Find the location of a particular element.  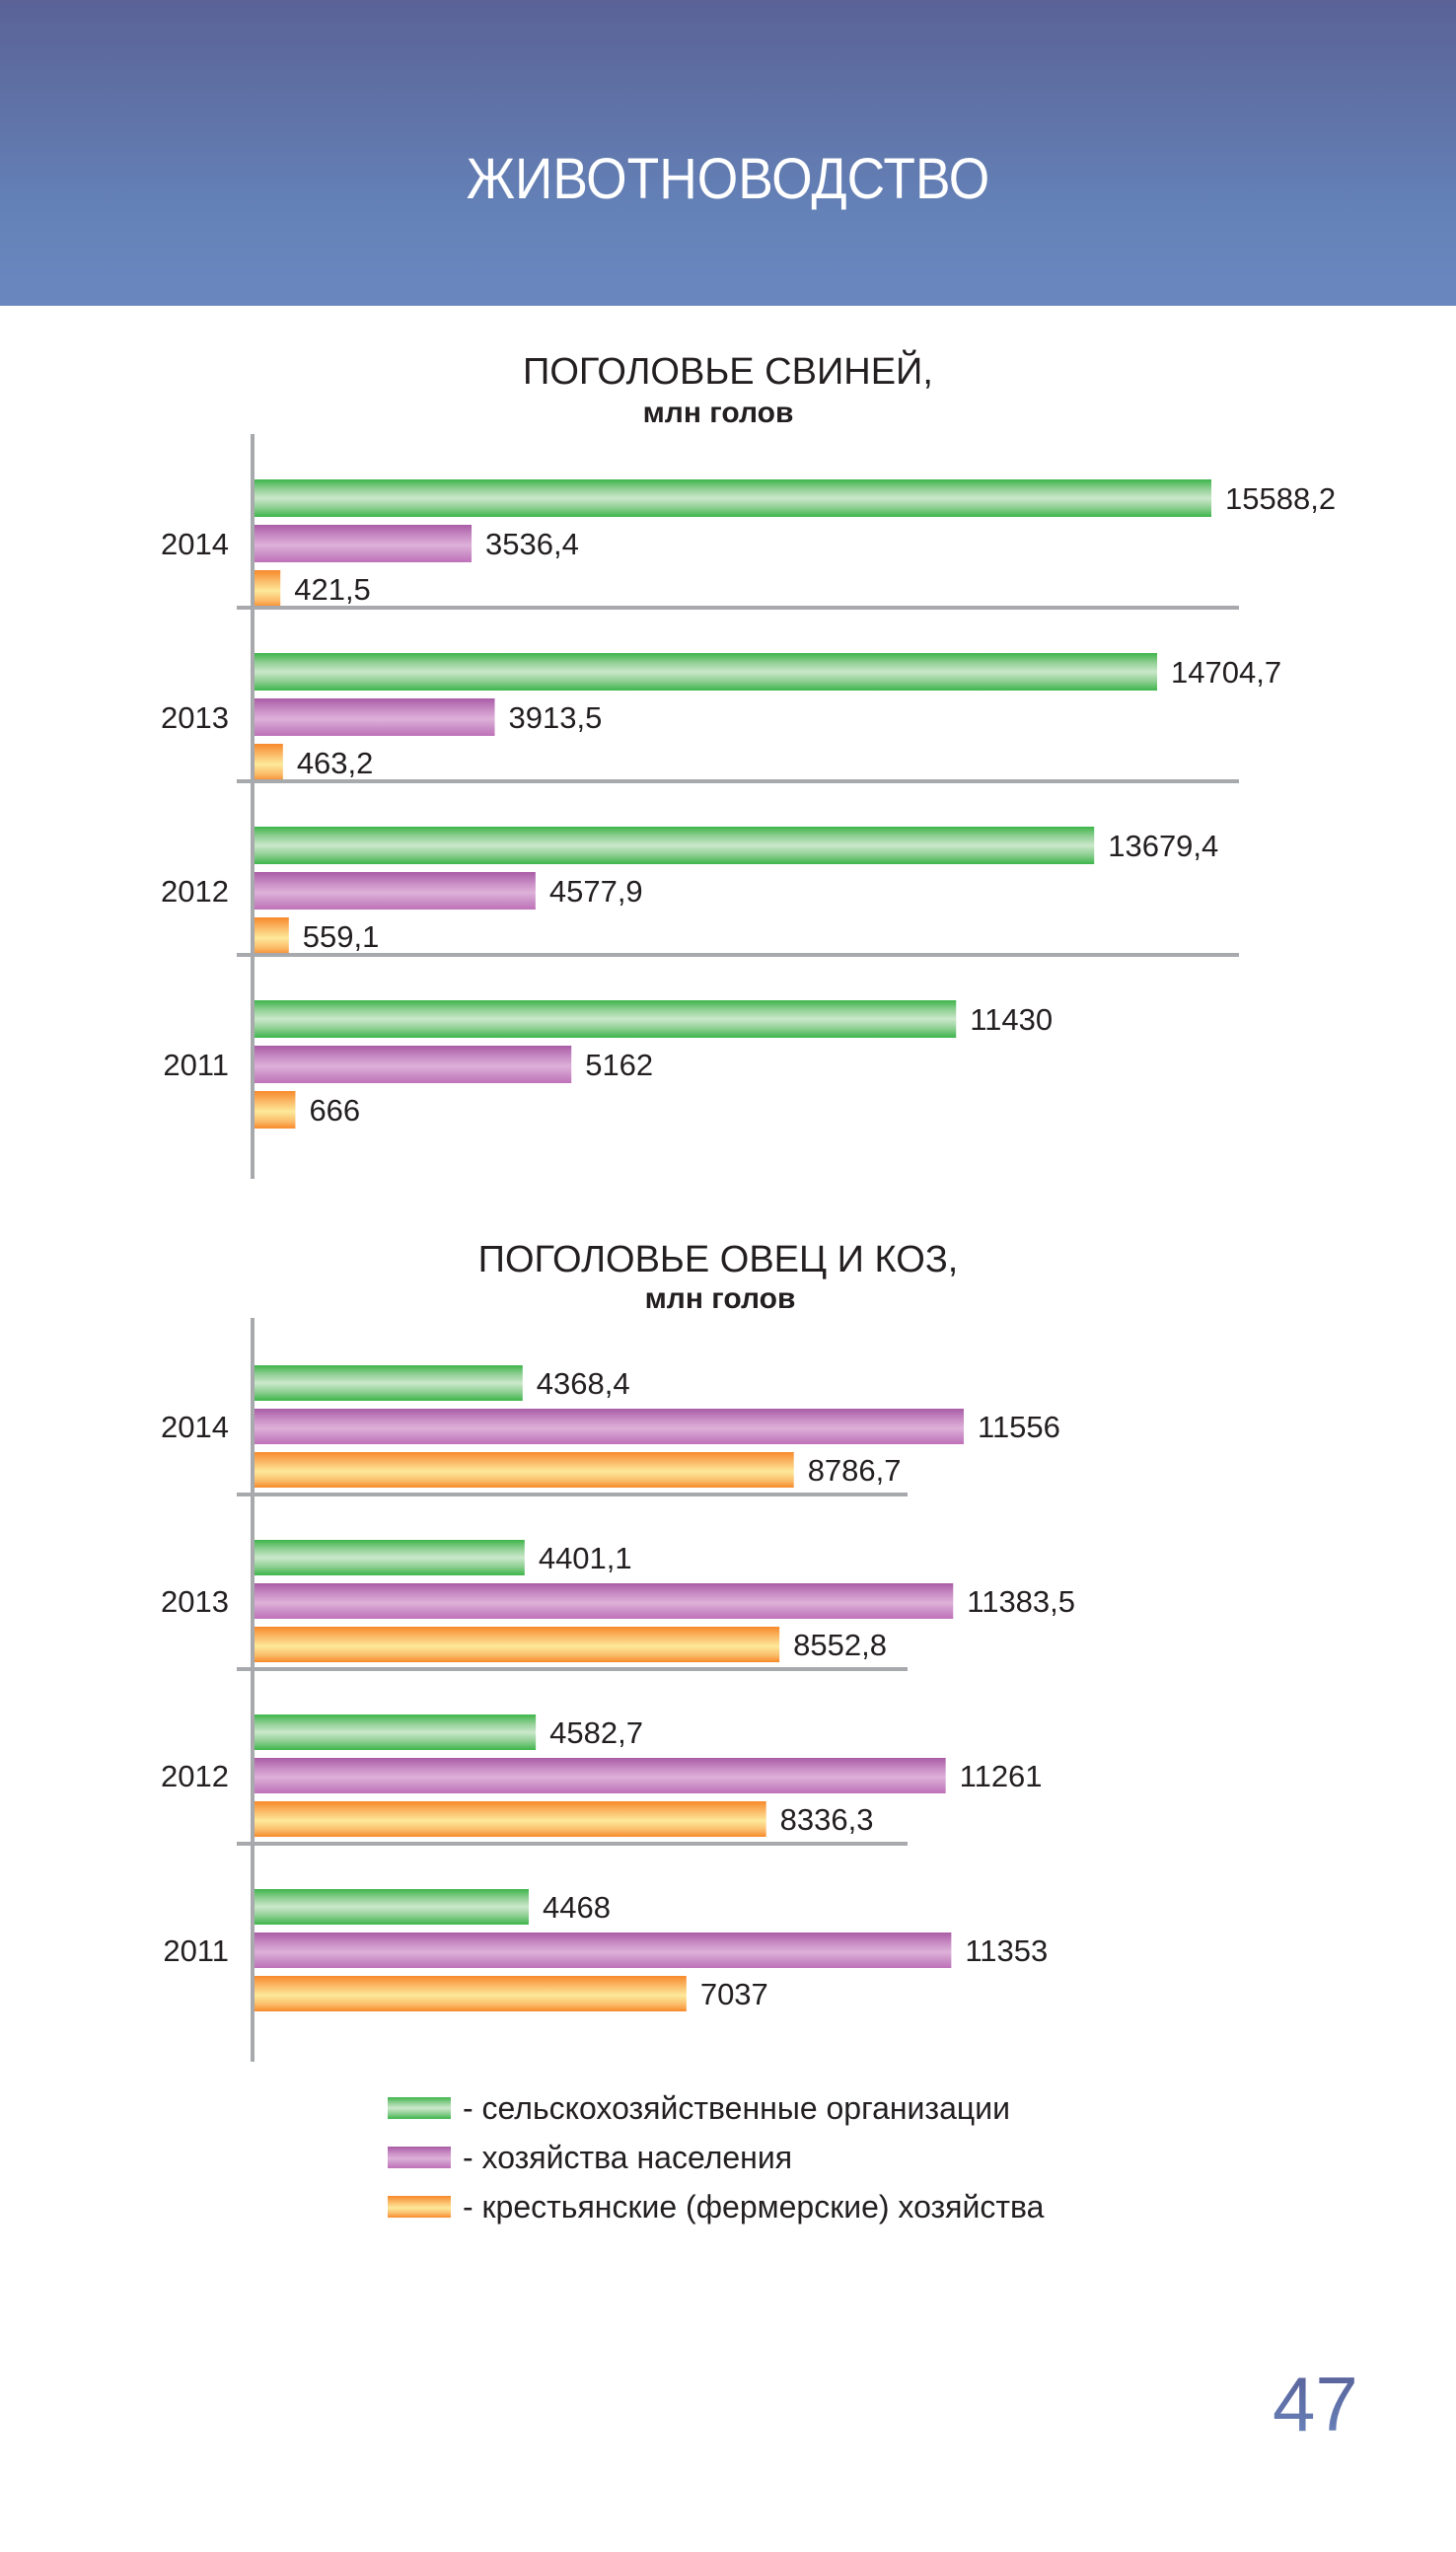

legend-item-farms: - крестьянские (фермерские) хозяйства is located at coordinates (716, 2206).